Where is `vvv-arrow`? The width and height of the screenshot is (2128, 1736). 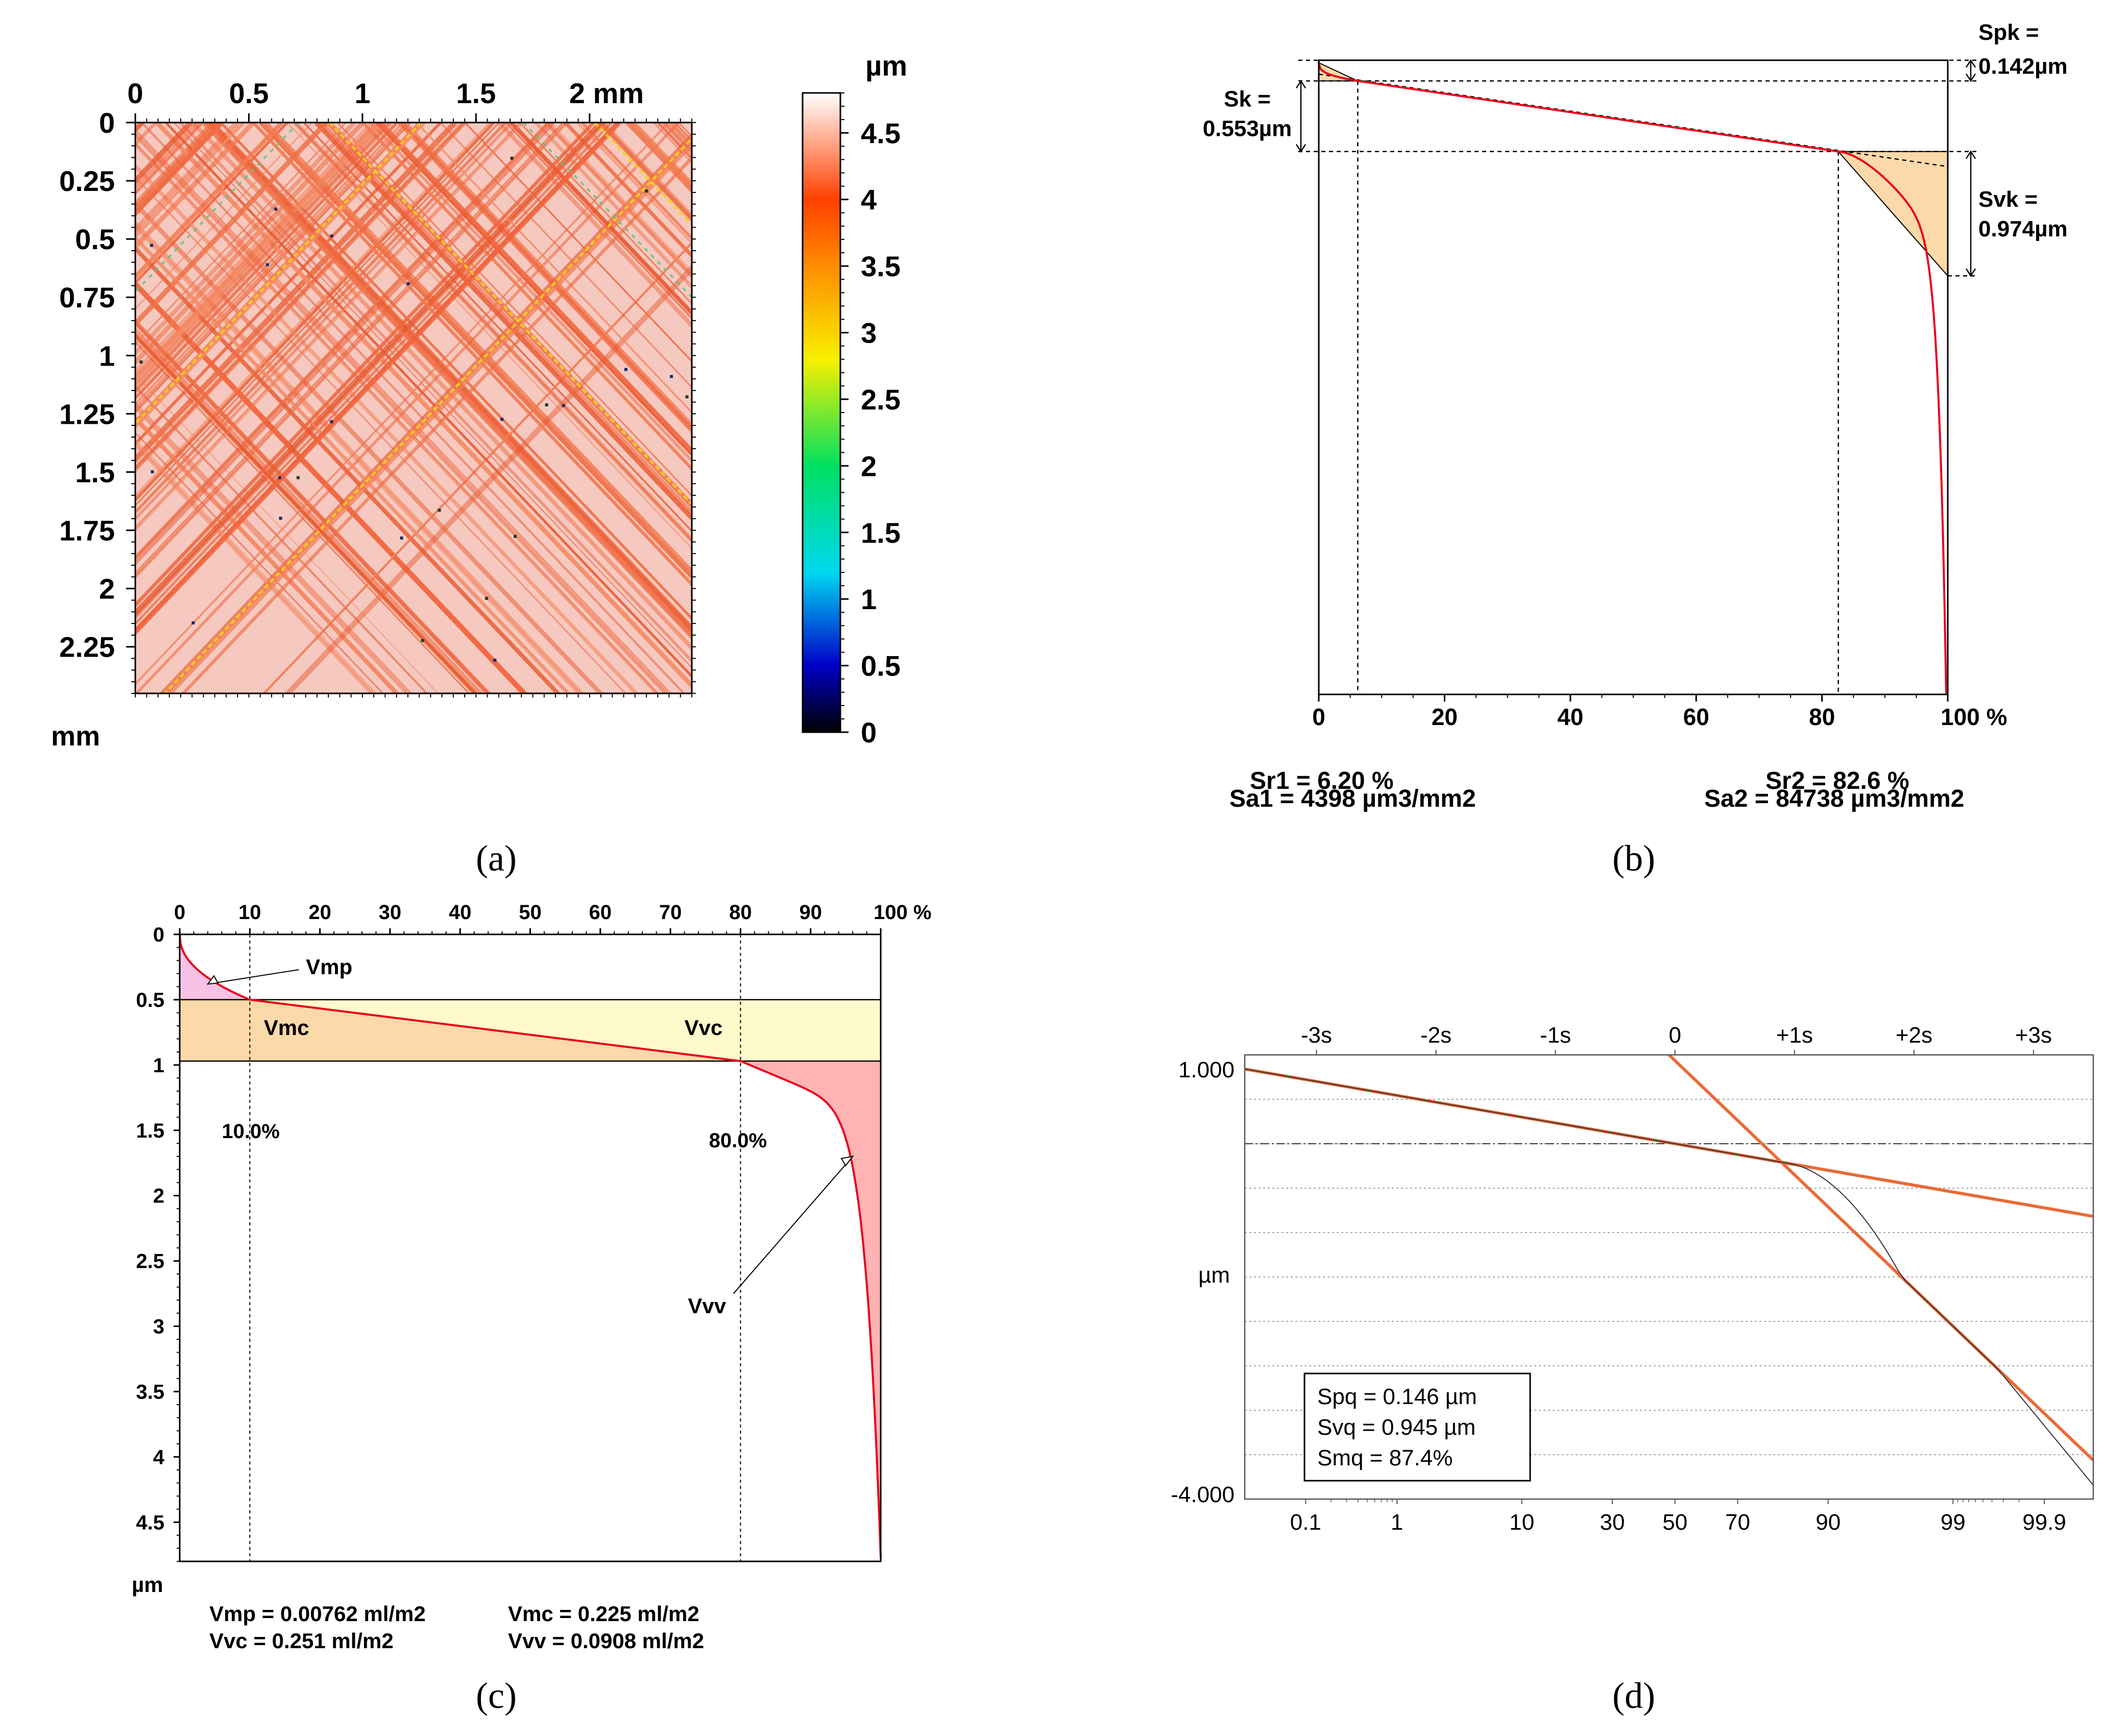
vvv-arrow is located at coordinates (793, 1225).